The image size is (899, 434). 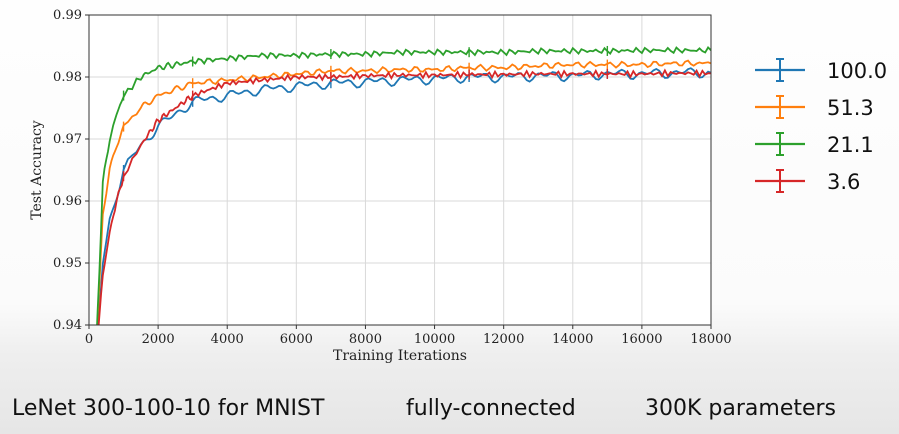 I want to click on x-tick-label: 4000, so click(x=227, y=339).